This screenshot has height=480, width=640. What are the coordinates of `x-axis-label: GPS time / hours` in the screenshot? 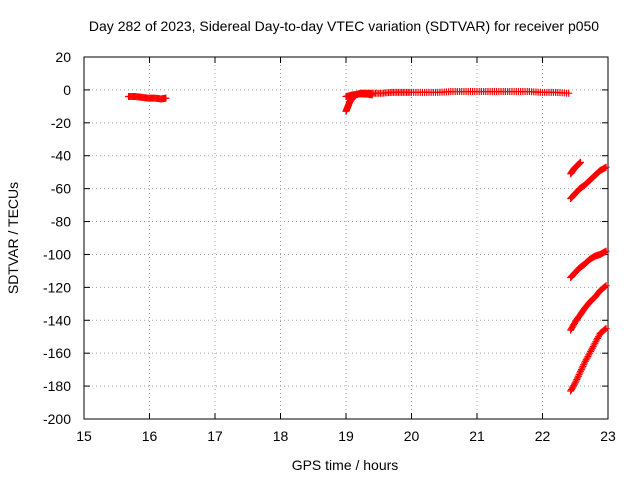 It's located at (345, 465).